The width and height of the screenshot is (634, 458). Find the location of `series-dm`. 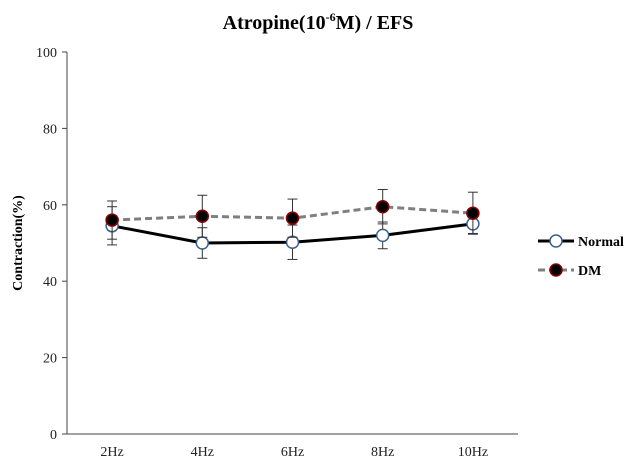

series-dm is located at coordinates (292, 214).